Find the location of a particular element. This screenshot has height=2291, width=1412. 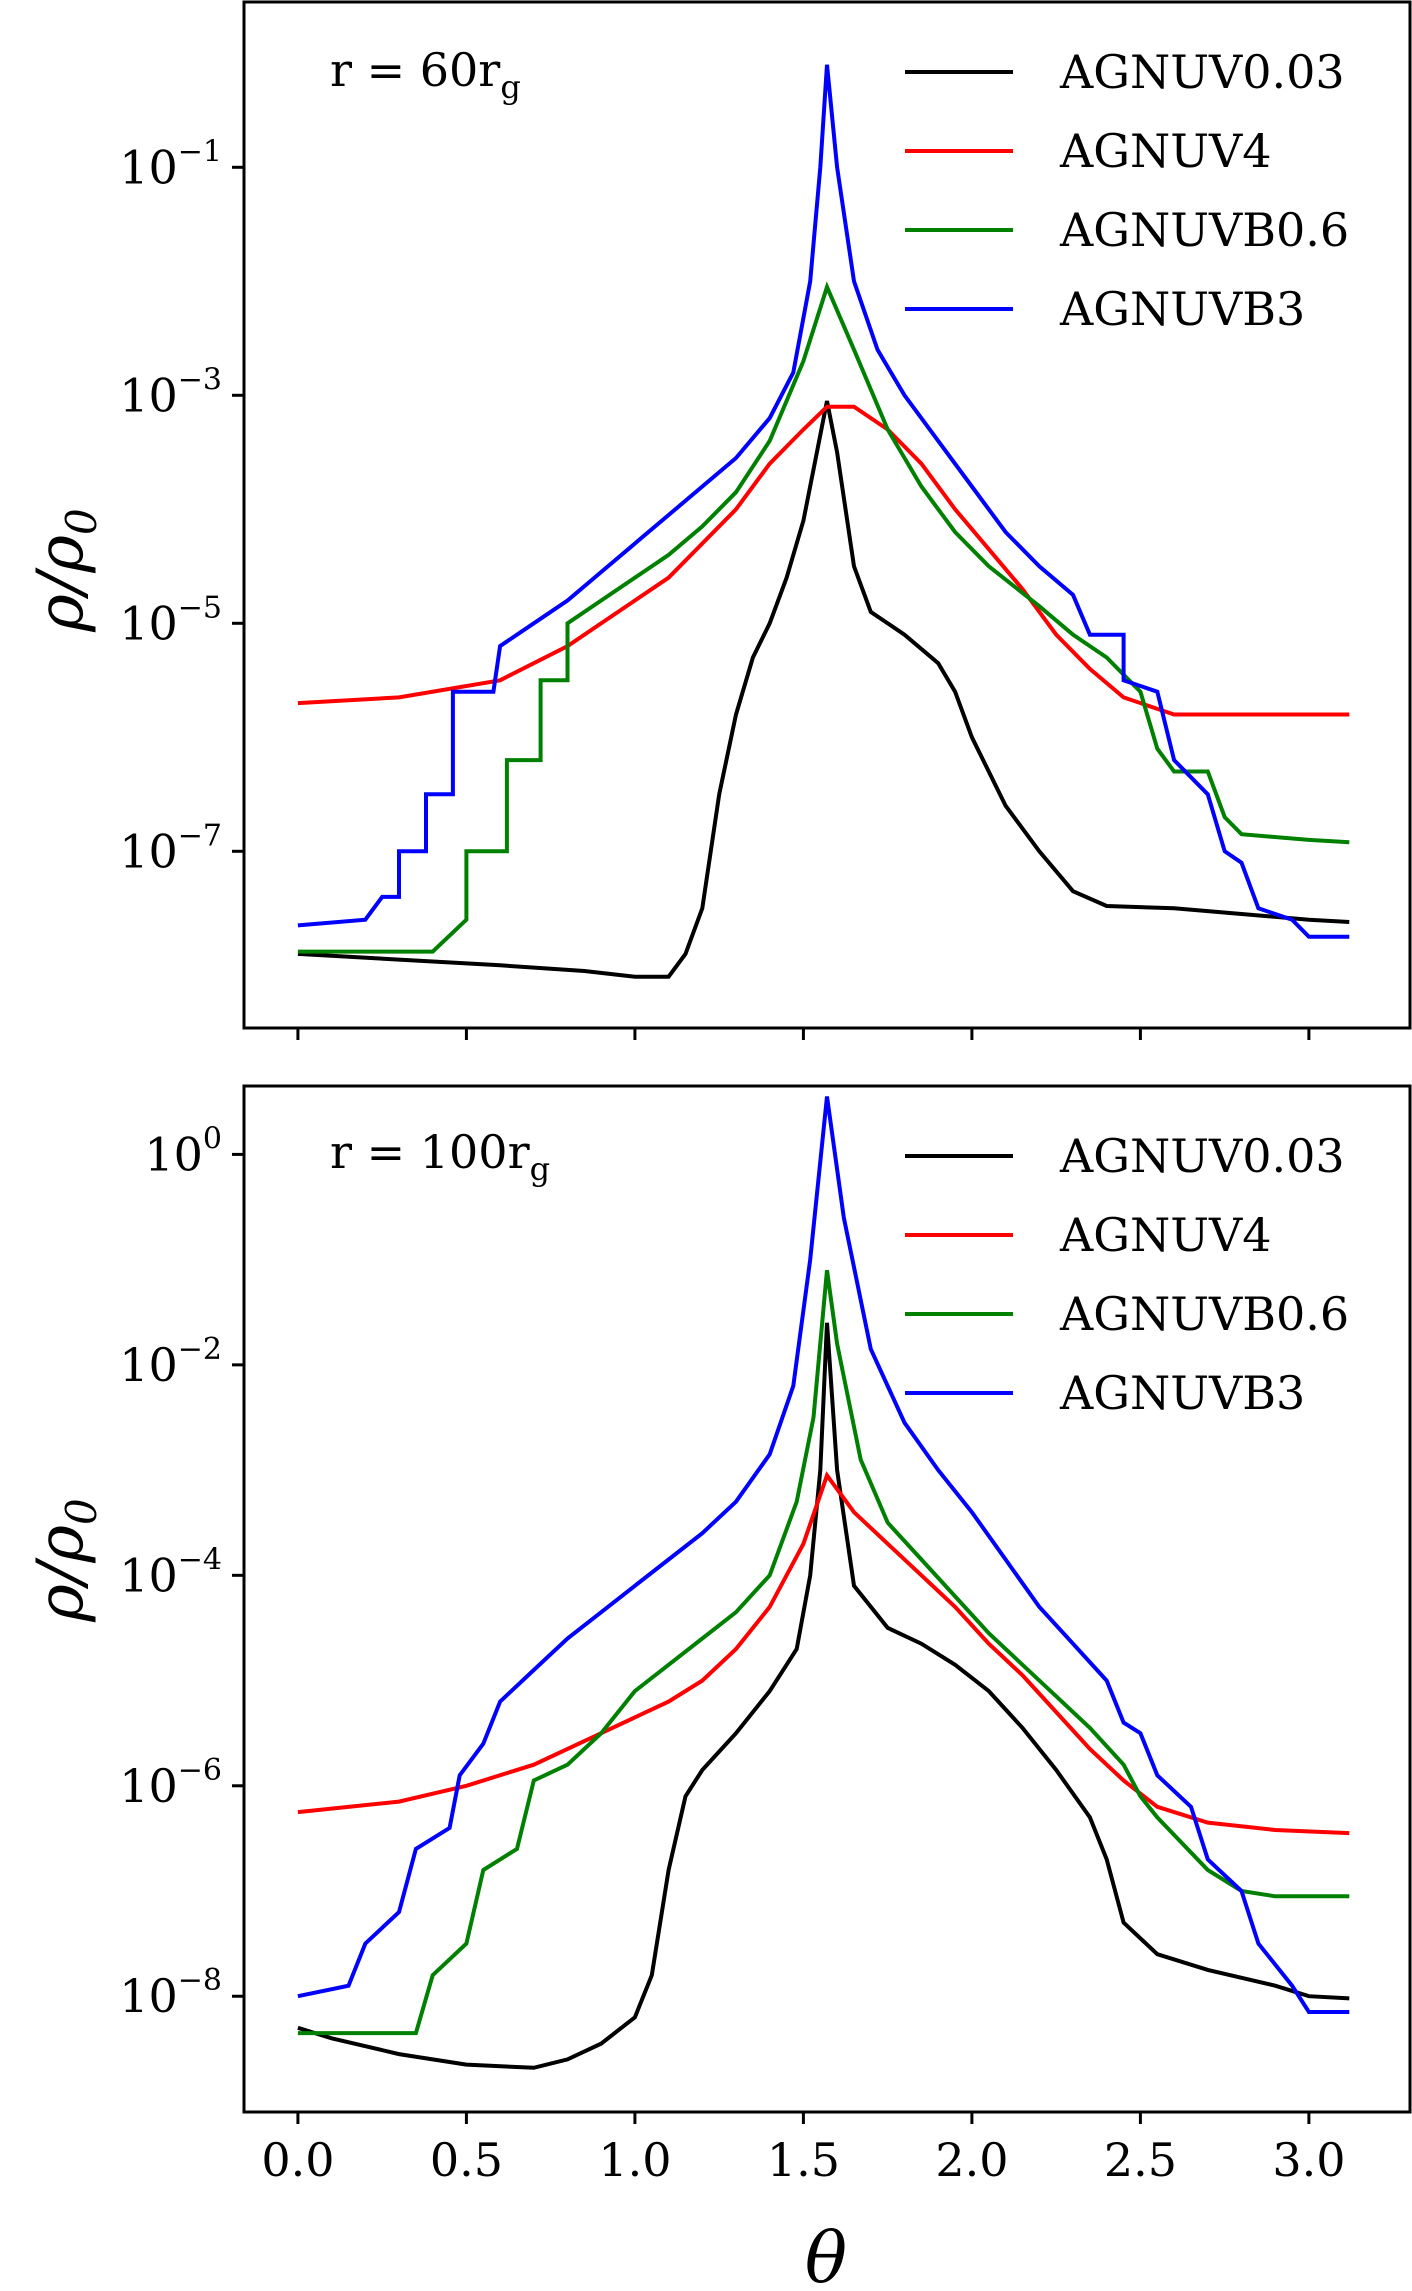

x-tick-label: 3.0 is located at coordinates (1308, 2160).